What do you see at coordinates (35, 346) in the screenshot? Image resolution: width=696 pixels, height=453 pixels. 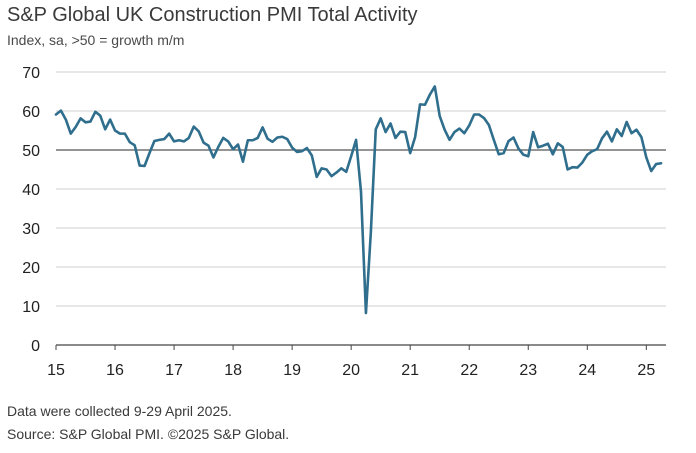 I see `y-tick-label: 0` at bounding box center [35, 346].